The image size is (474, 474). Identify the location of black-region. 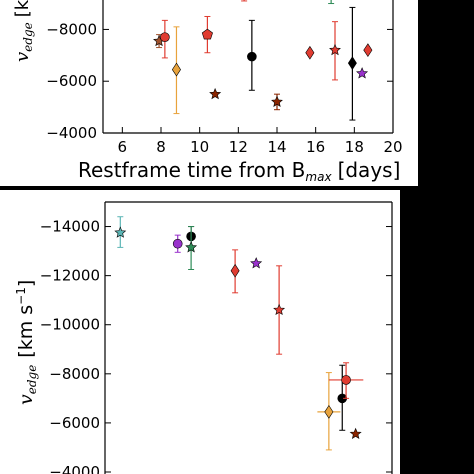
(446, 152).